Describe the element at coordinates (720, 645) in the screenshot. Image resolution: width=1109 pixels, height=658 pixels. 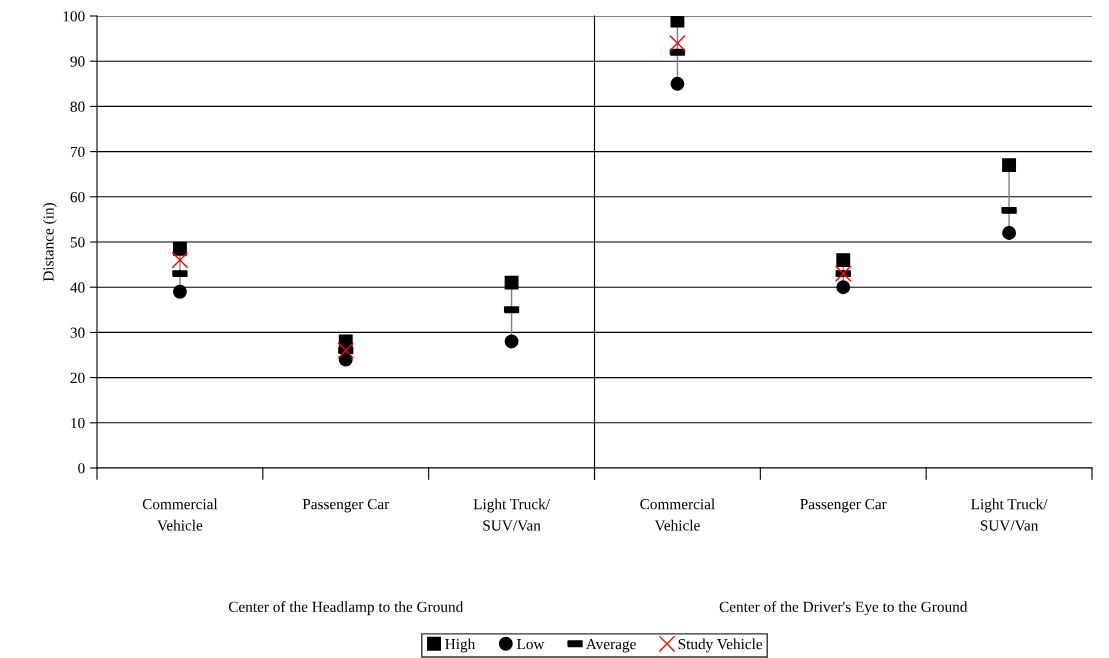
I see `legend-label: Study Vehicle` at that location.